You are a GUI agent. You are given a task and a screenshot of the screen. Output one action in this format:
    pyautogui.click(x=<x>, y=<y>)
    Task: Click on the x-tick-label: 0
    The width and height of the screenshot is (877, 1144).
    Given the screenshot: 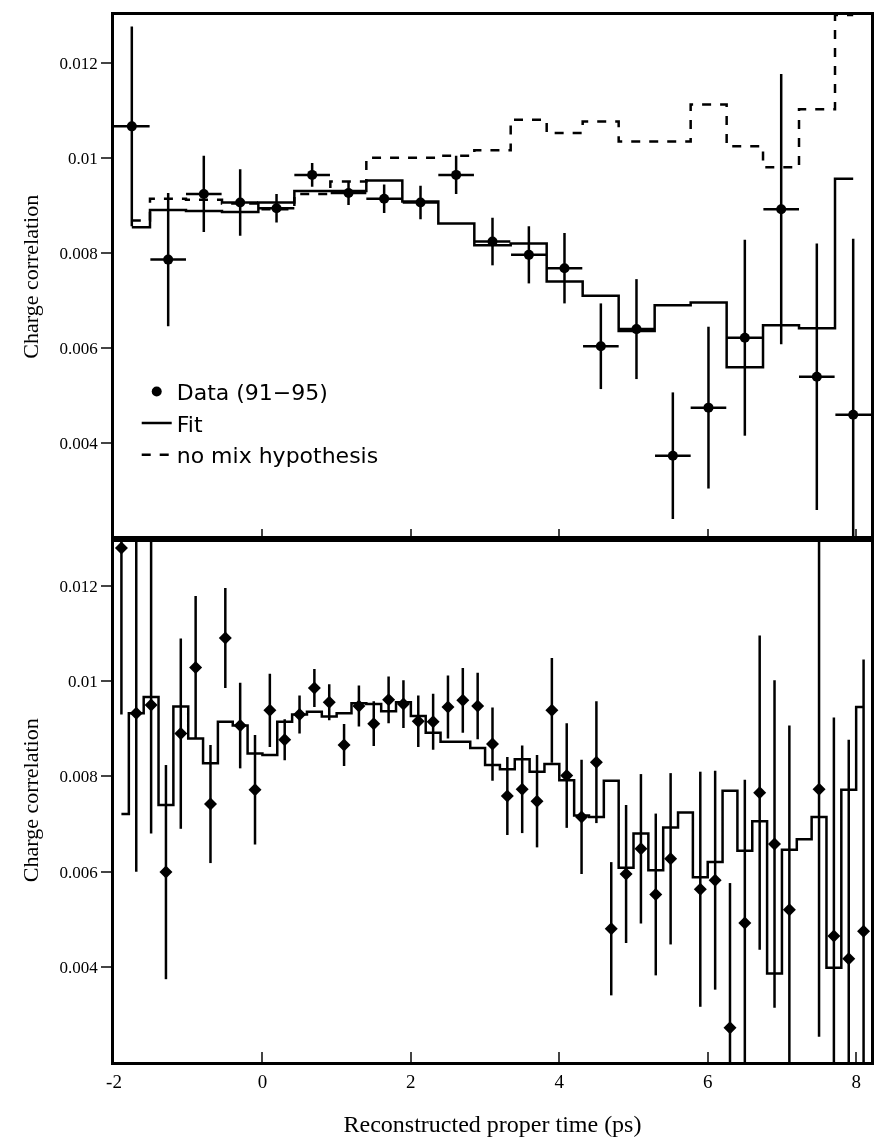 What is the action you would take?
    pyautogui.click(x=262, y=1081)
    